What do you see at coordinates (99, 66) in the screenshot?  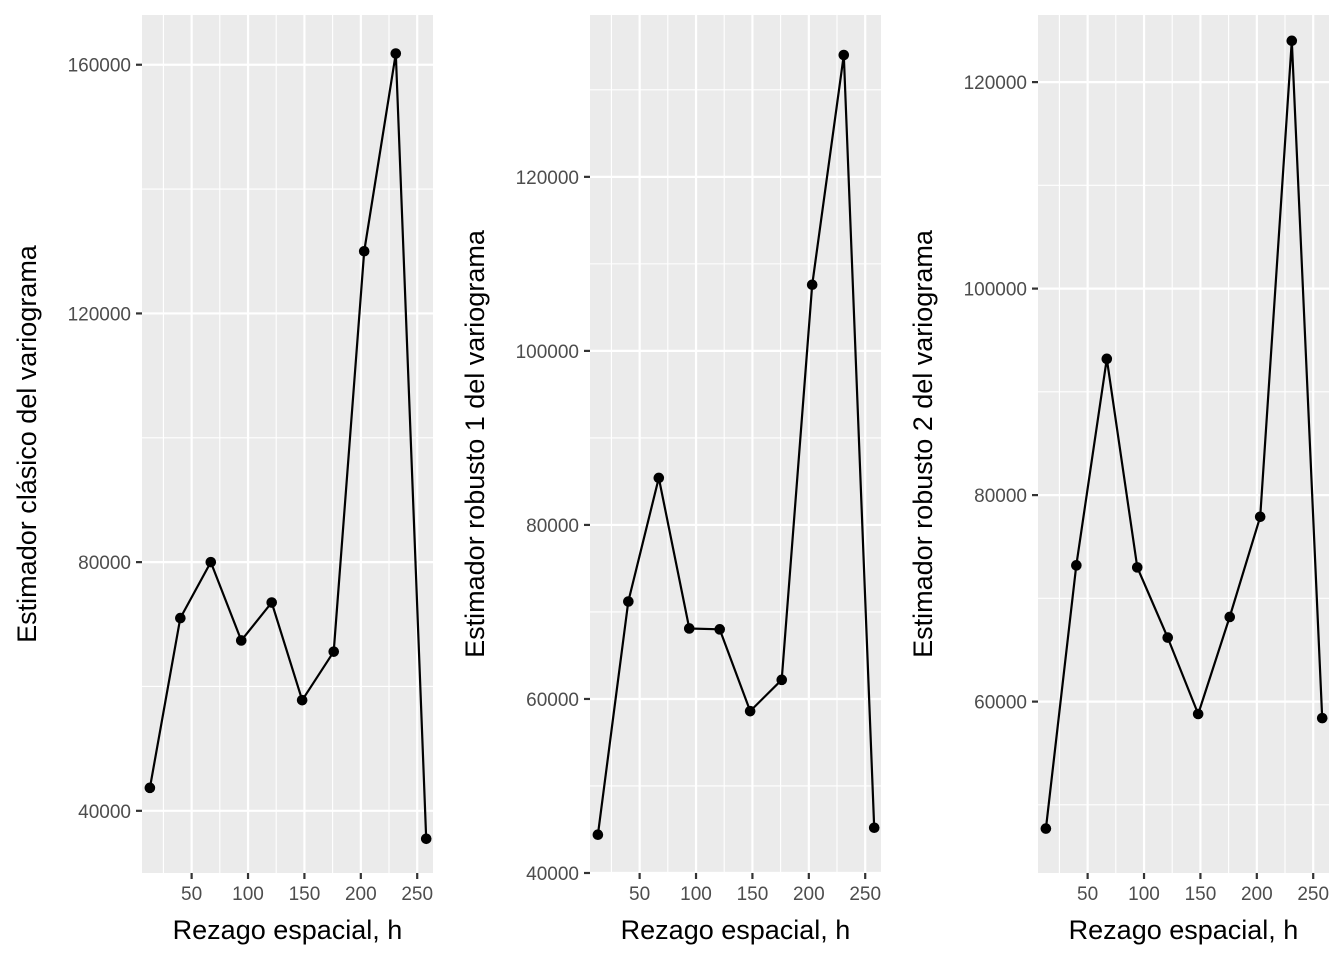 I see `y-tick-label: 160000` at bounding box center [99, 66].